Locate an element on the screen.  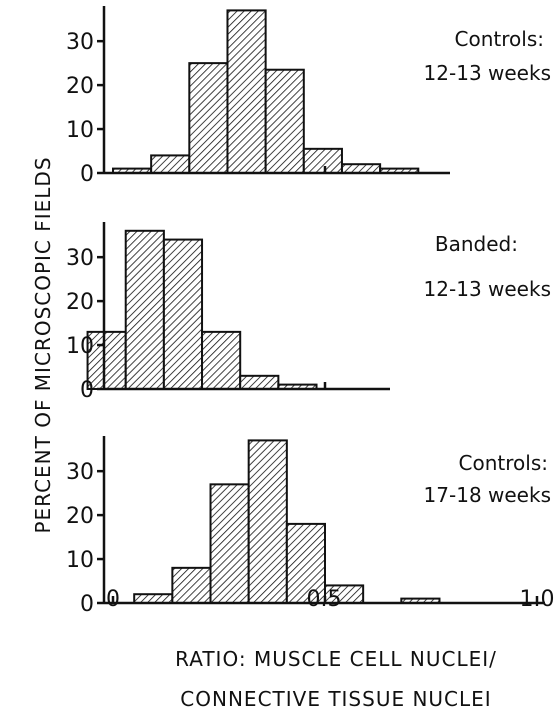
y-axis-title: PERCENT OF MICROSCOPIC FIELDS is located at coordinates (43, 344).